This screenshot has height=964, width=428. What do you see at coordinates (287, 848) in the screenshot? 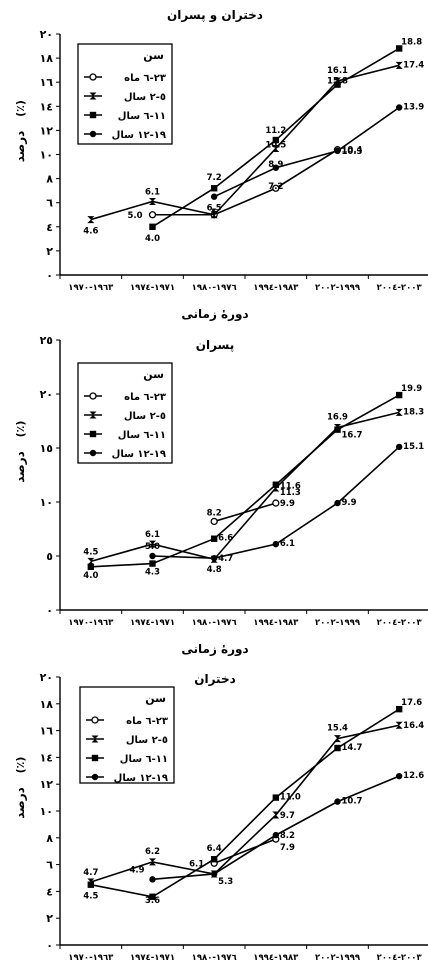
I see `data-label: 7.9` at bounding box center [287, 848].